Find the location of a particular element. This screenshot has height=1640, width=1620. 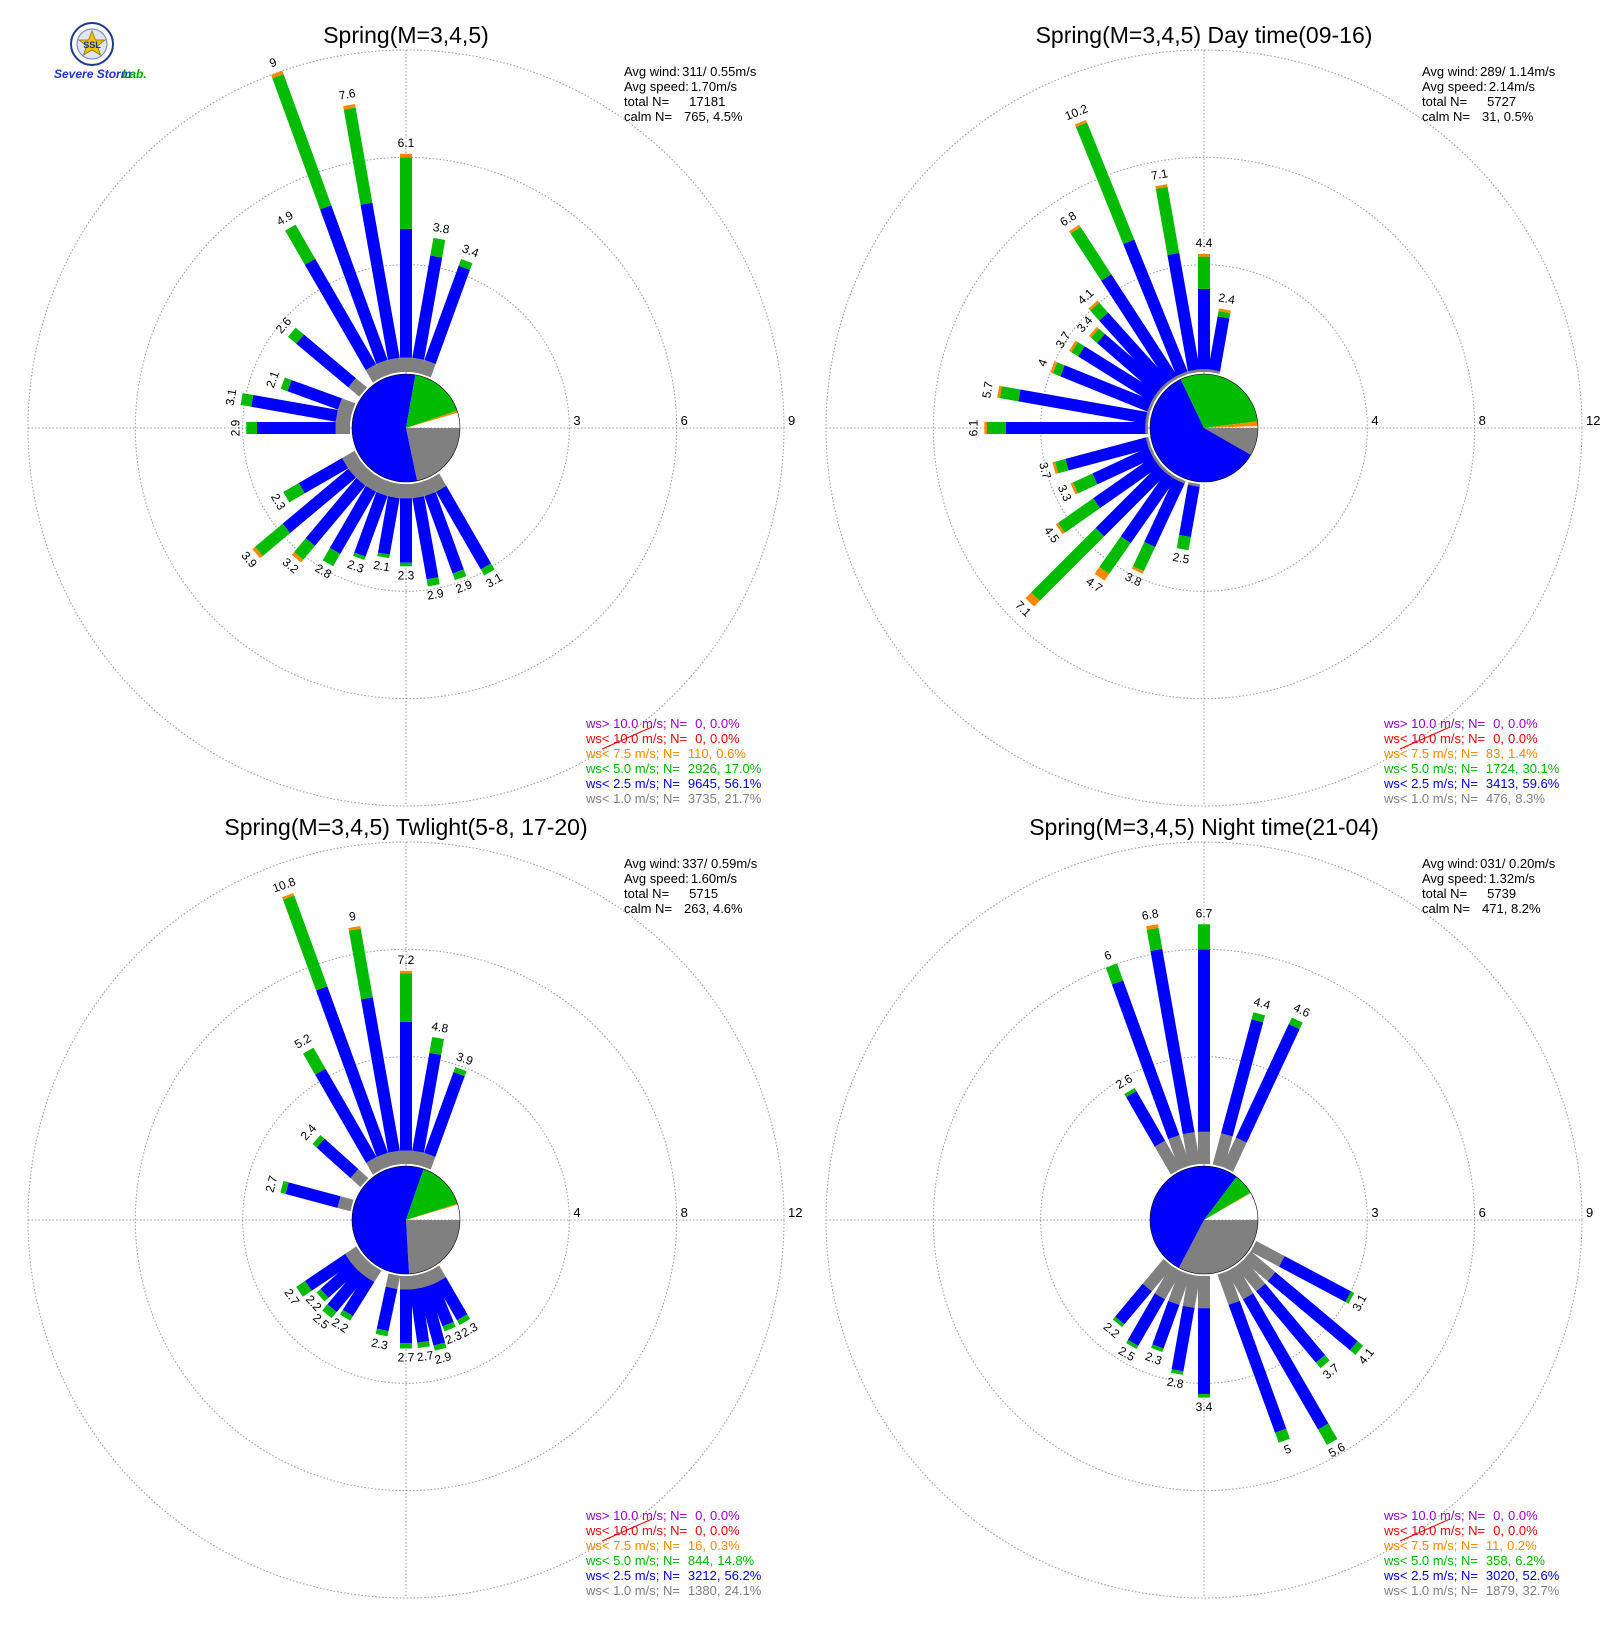

bar-label: 2.6 is located at coordinates (1124, 1081).